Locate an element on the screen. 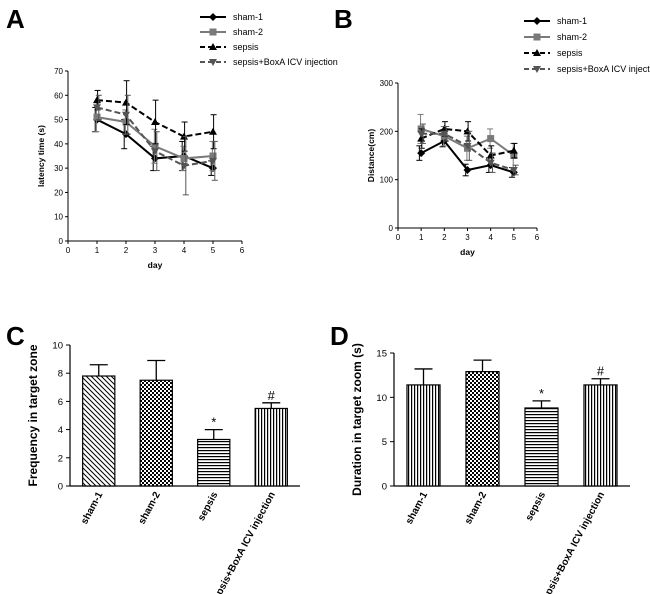 Image resolution: width=650 pixels, height=594 pixels. y-tick-label: 6 is located at coordinates (60, 402).